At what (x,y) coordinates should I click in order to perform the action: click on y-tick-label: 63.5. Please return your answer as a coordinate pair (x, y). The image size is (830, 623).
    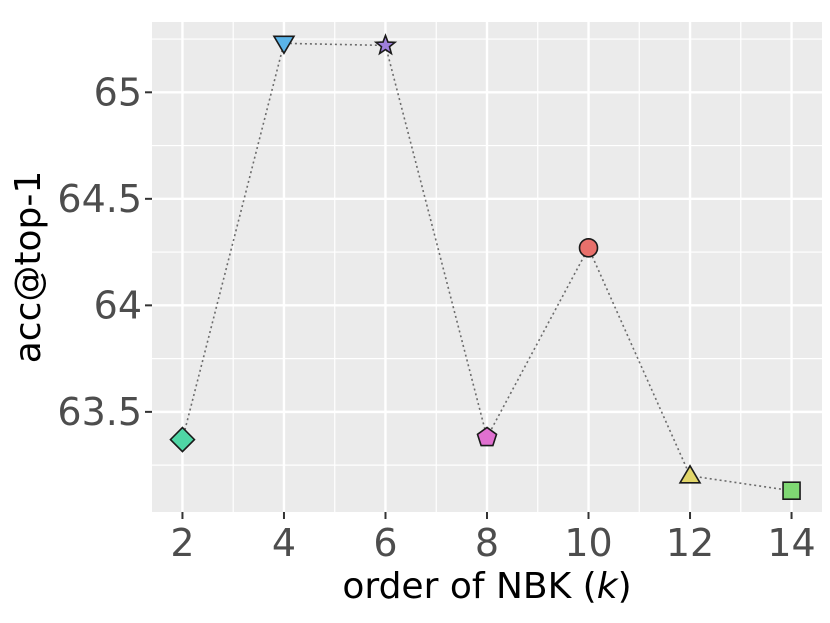
    Looking at the image, I should click on (99, 412).